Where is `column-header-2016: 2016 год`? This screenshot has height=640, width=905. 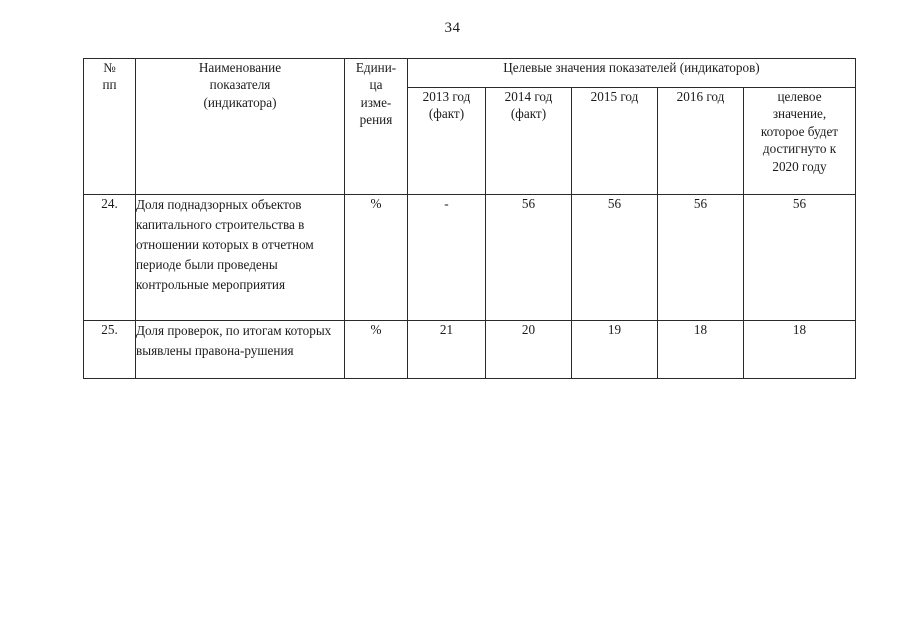 column-header-2016: 2016 год is located at coordinates (700, 141).